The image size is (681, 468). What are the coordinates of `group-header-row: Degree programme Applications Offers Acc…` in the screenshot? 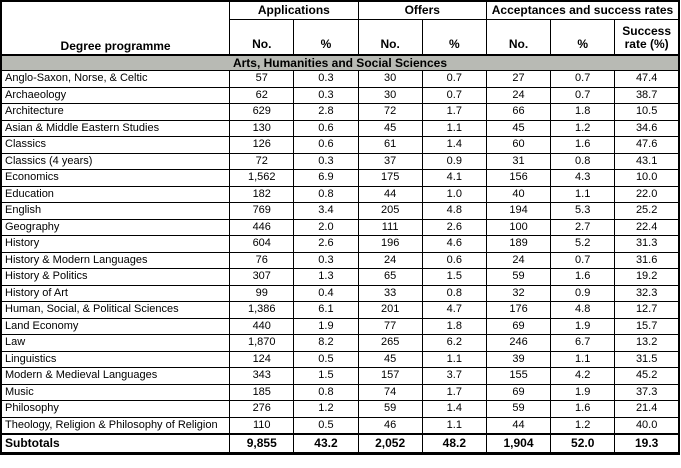 It's located at (340, 28).